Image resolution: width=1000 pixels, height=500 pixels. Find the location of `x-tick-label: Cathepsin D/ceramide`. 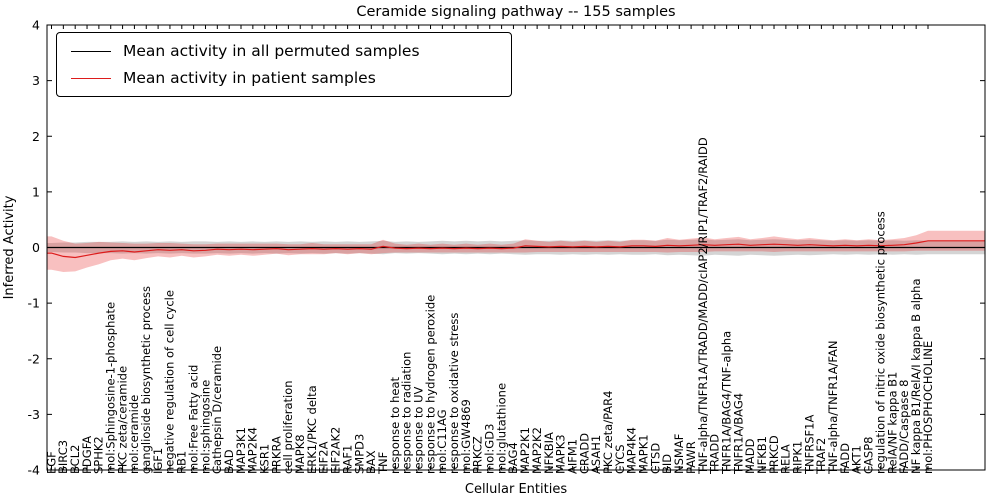

x-tick-label: Cathepsin D/ceramide is located at coordinates (217, 410).